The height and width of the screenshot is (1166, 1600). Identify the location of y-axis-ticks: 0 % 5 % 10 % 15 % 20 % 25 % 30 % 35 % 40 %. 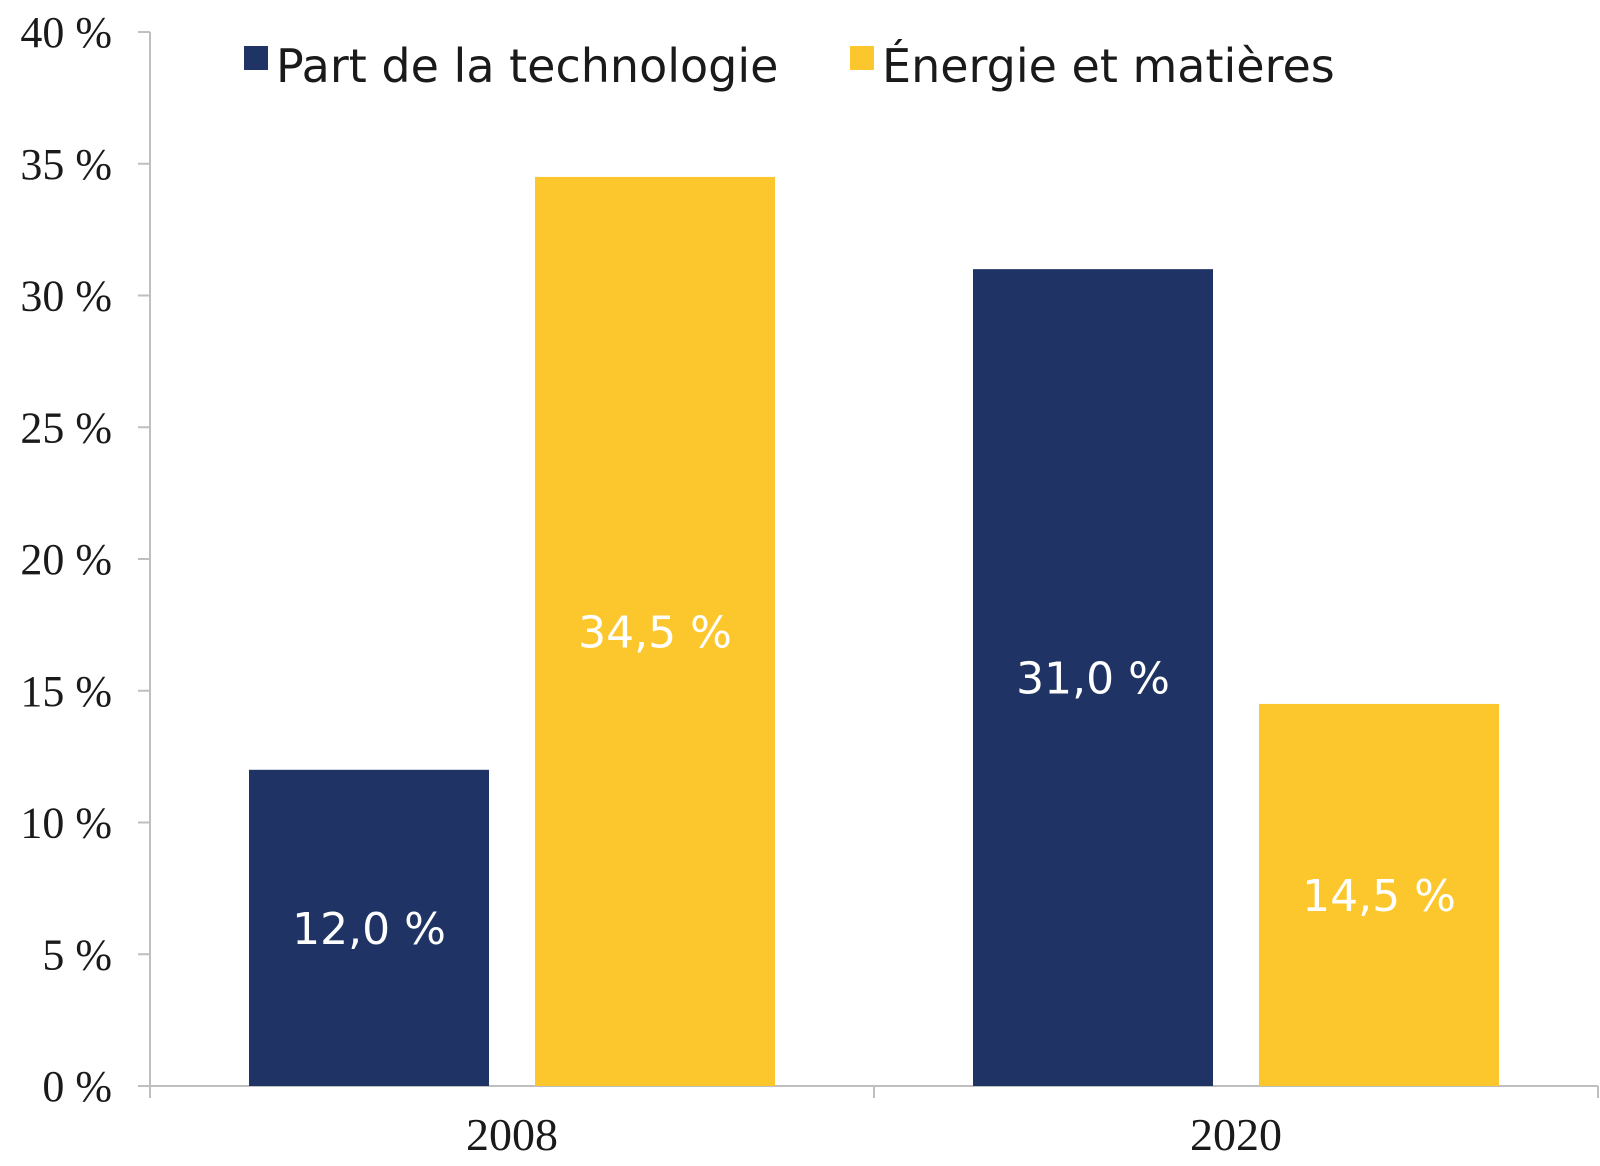
(85, 559).